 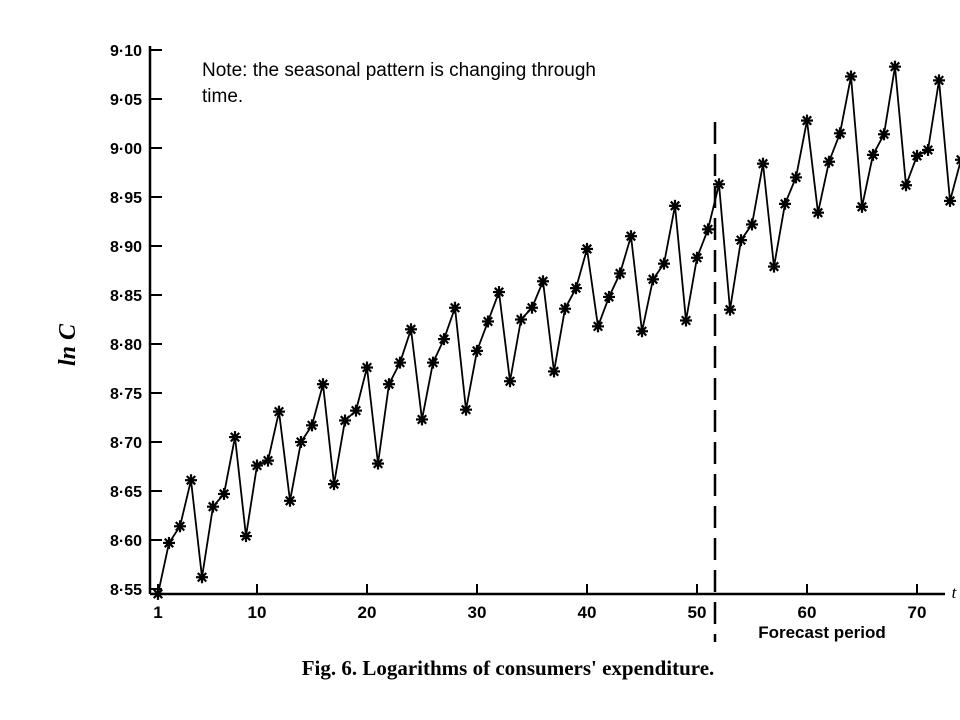 What do you see at coordinates (822, 632) in the screenshot?
I see `forecast-period-label: Forecast period` at bounding box center [822, 632].